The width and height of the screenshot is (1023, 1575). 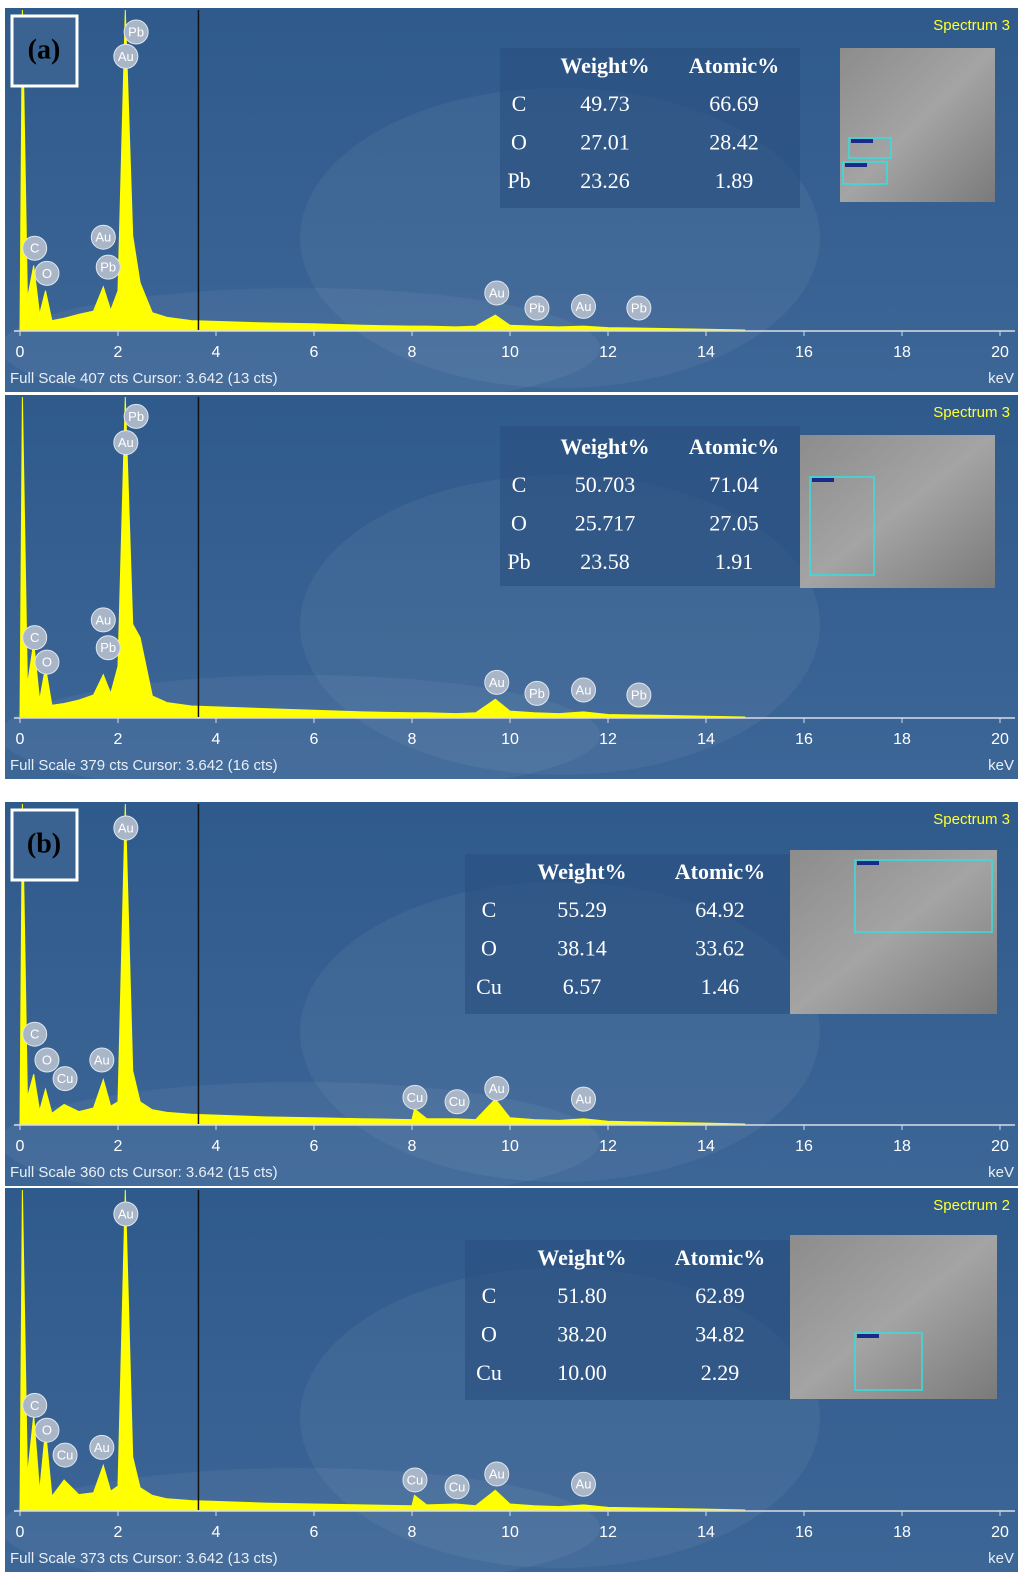 I want to click on table-cell: 62.89, so click(x=720, y=1295).